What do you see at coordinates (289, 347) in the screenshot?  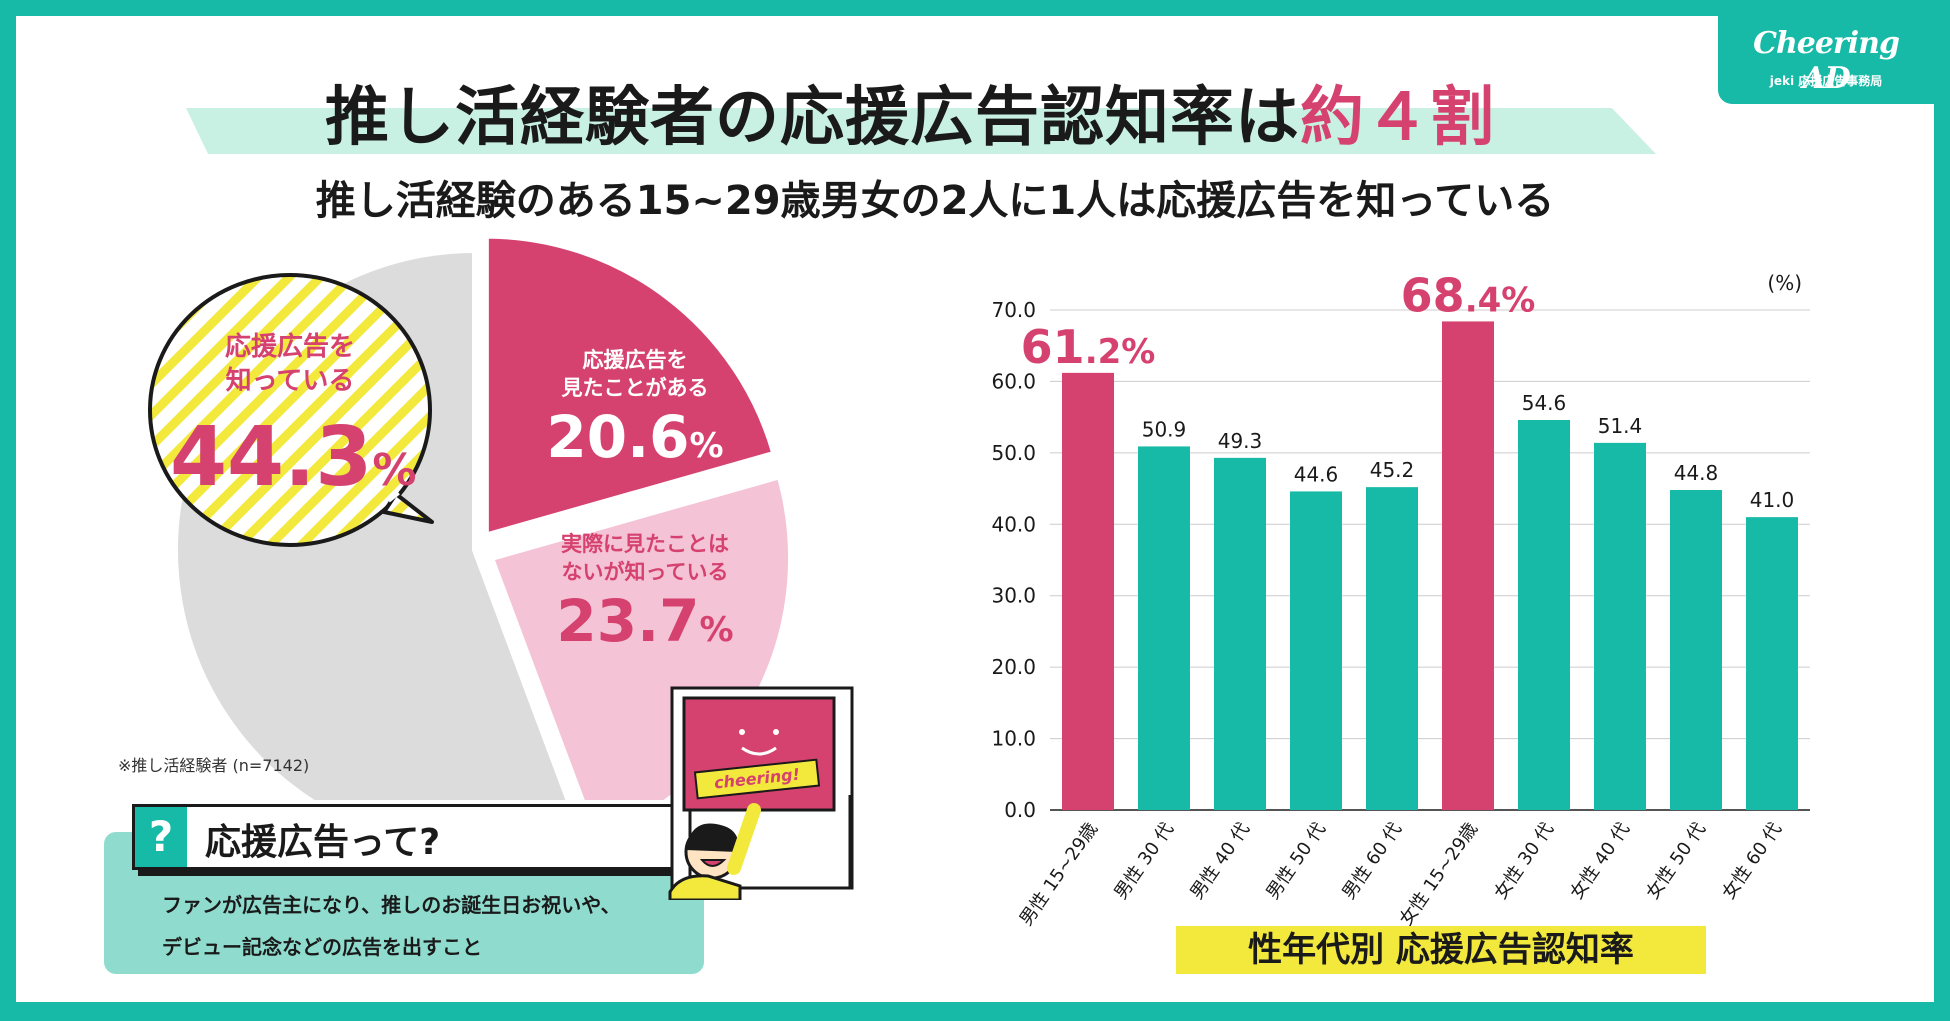 I see `bubble-label-line1: 応援広告を` at bounding box center [289, 347].